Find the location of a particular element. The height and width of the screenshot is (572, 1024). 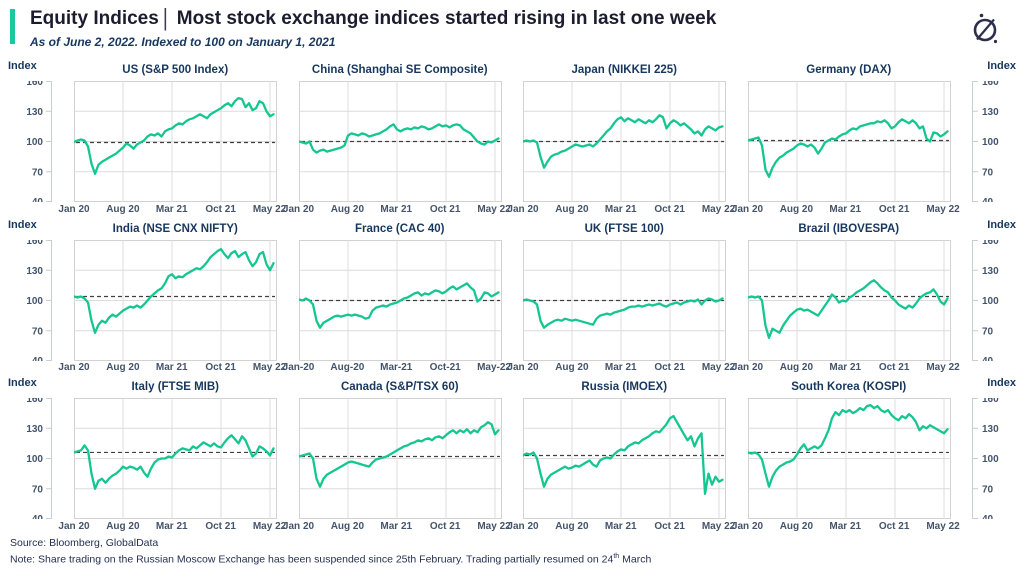

india-x-axis: Jan 20 Aug 20 Mar 21 Oct 21 May 22 is located at coordinates (172, 367).